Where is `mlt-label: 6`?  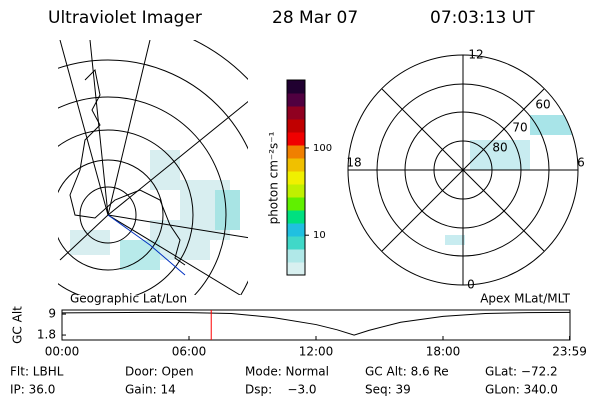 mlt-label: 6 is located at coordinates (581, 163).